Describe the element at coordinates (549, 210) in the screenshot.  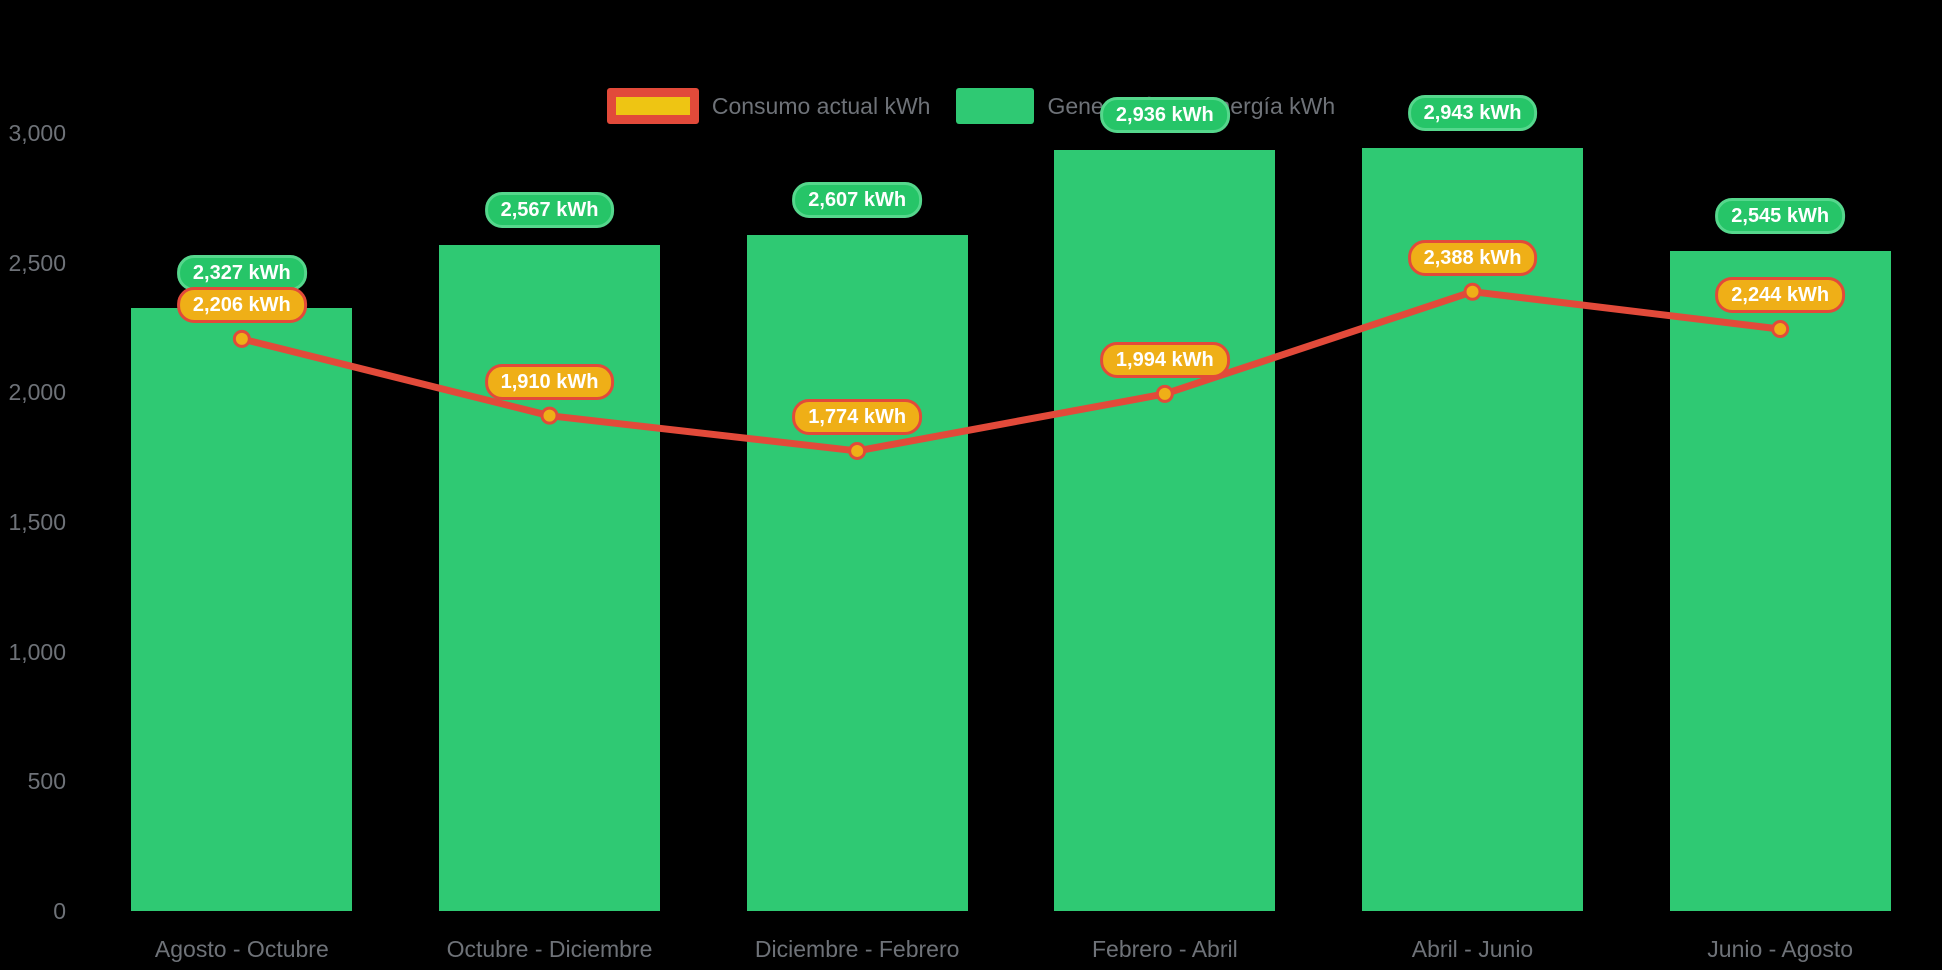
I see `generation-value-label: 2,567 kWh` at that location.